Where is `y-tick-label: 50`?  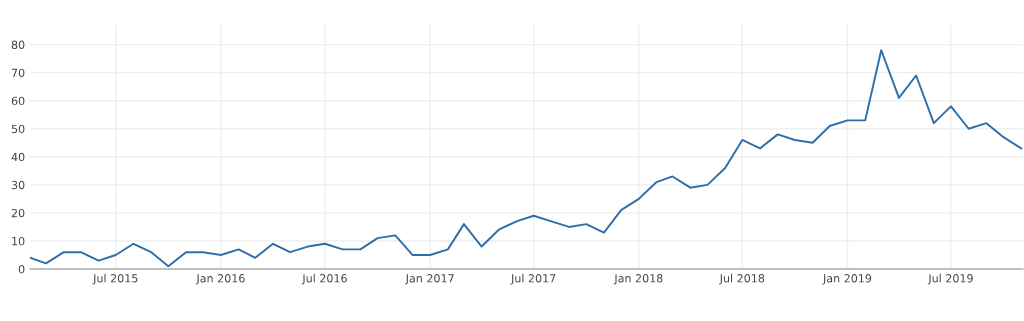
y-tick-label: 50 is located at coordinates (18, 129).